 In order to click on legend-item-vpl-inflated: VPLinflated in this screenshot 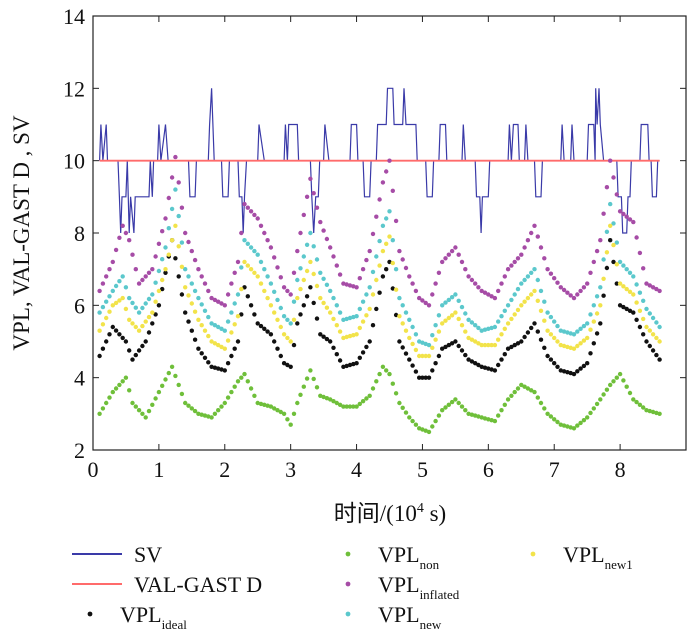, I will do `click(402, 587)`.